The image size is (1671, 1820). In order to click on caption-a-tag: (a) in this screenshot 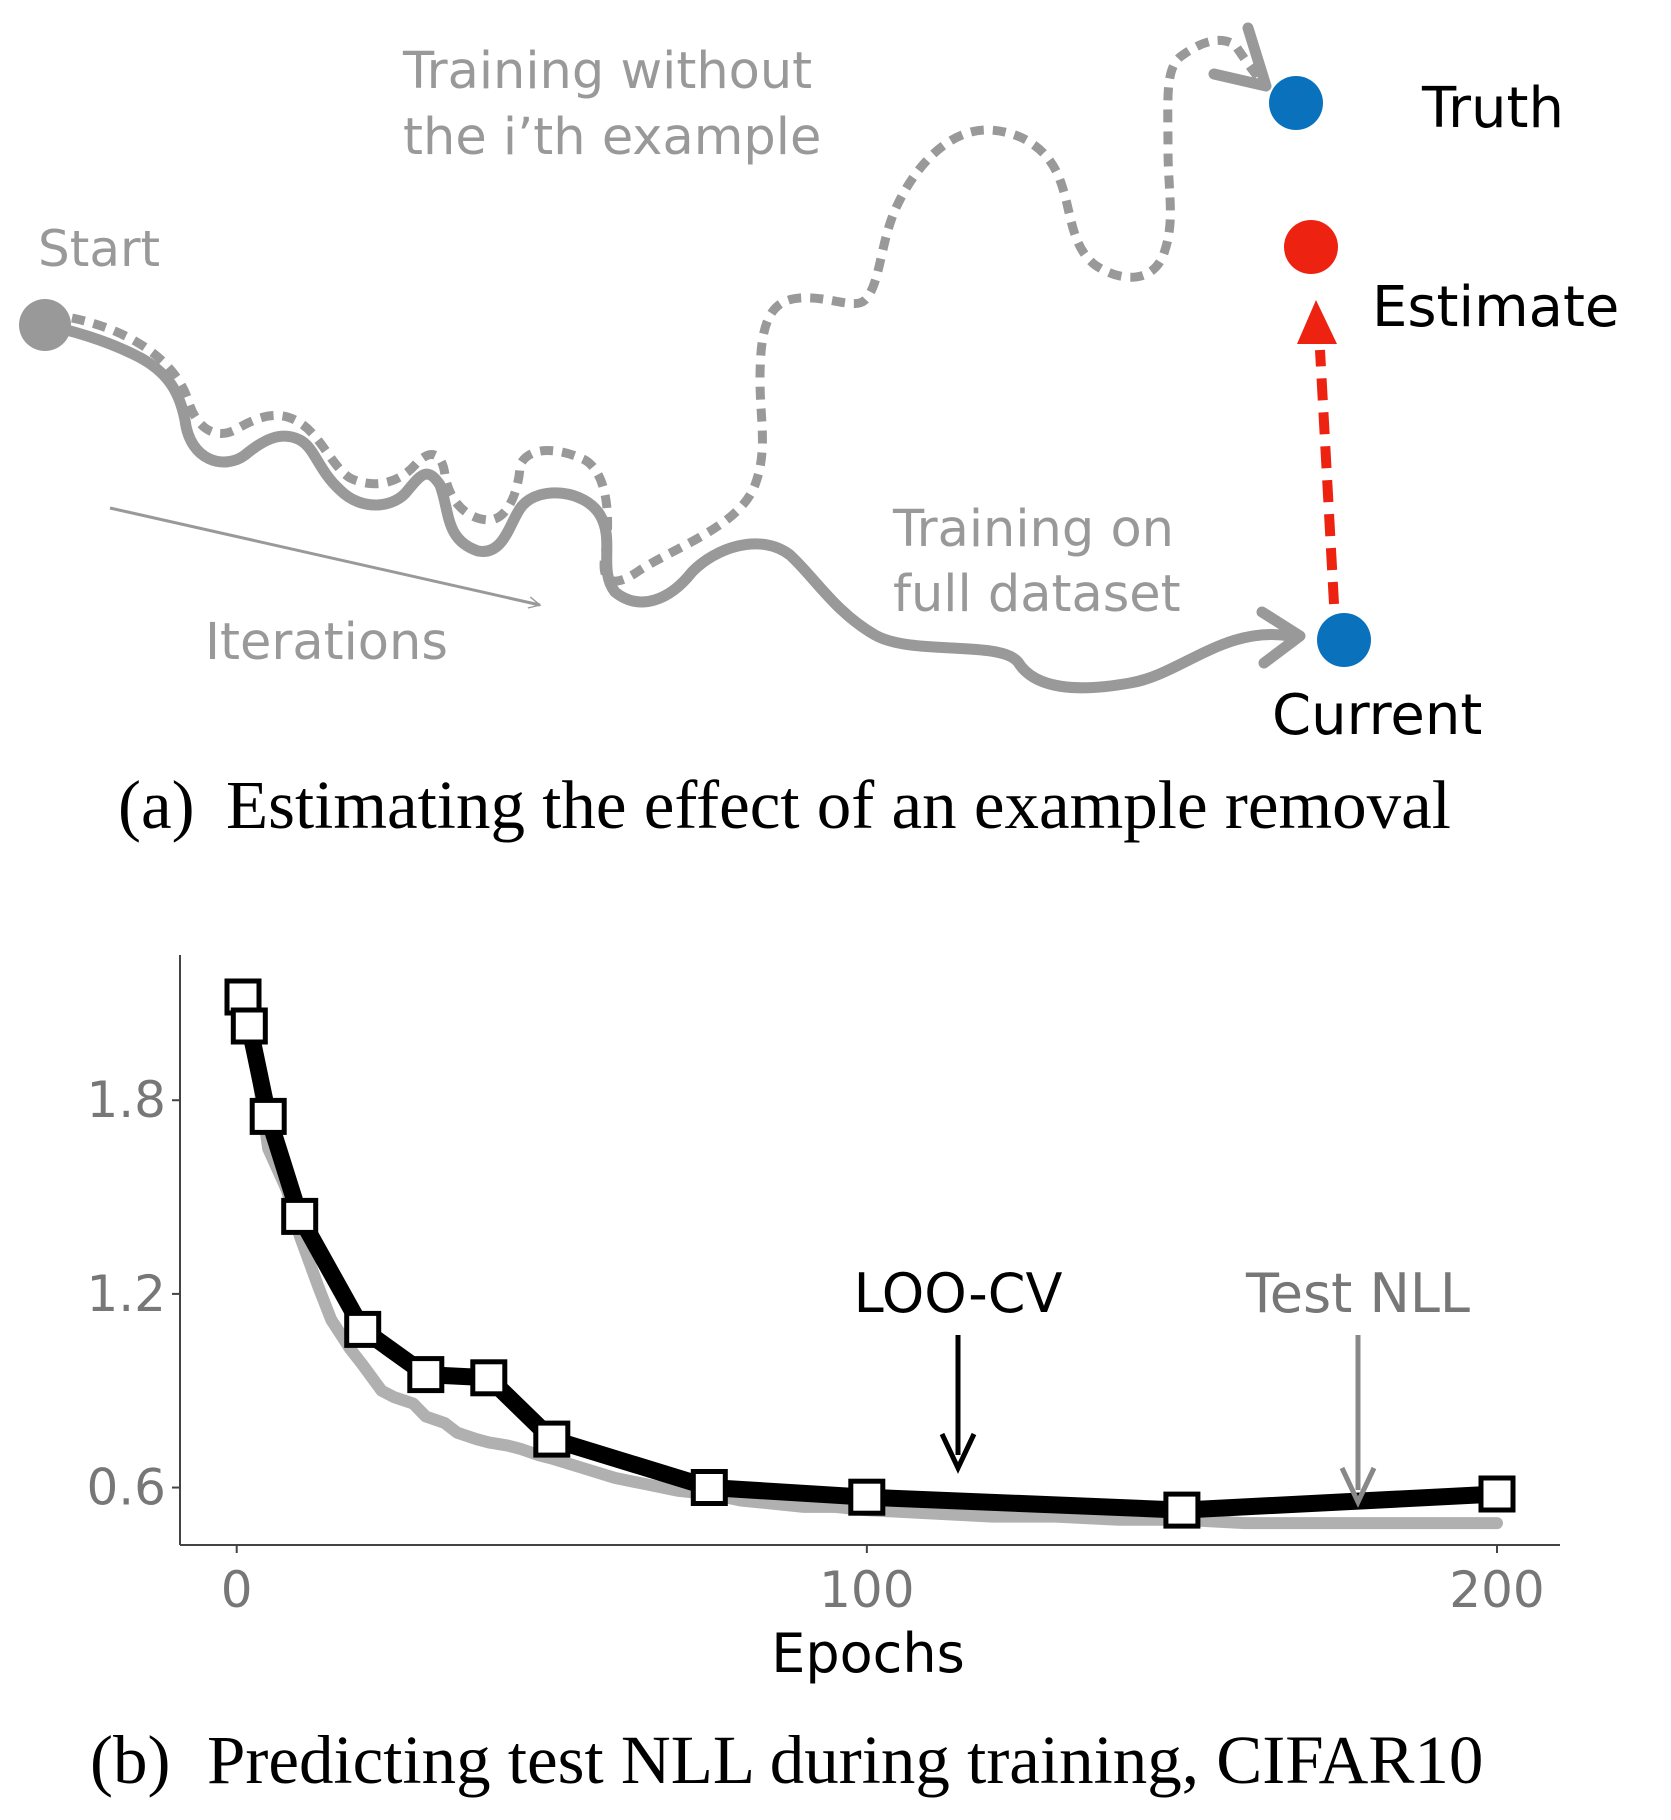, I will do `click(156, 805)`.